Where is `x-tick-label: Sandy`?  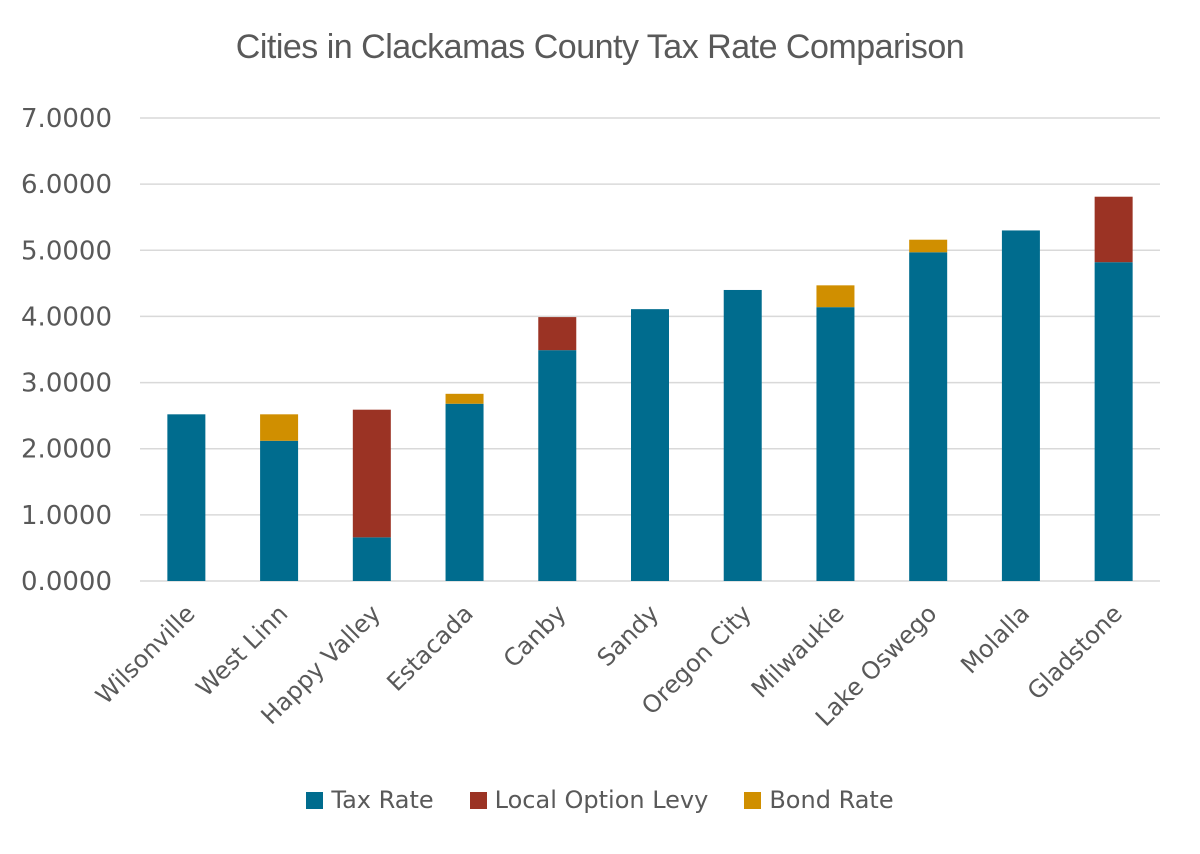 x-tick-label: Sandy is located at coordinates (628, 635).